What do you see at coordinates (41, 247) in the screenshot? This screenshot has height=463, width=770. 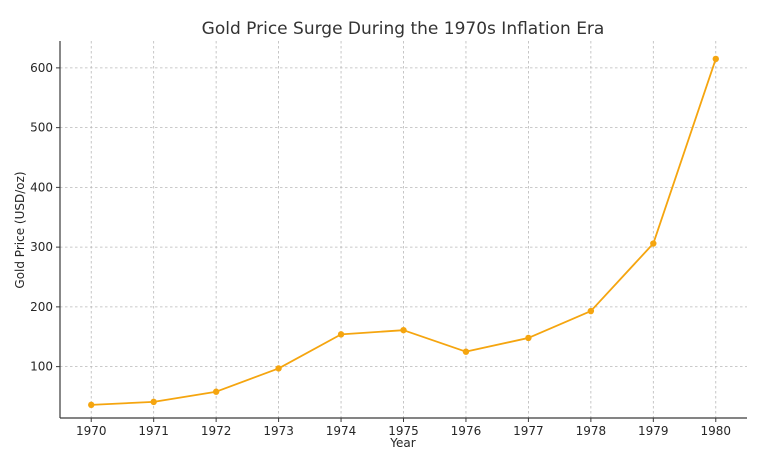 I see `y-tick-label: 300` at bounding box center [41, 247].